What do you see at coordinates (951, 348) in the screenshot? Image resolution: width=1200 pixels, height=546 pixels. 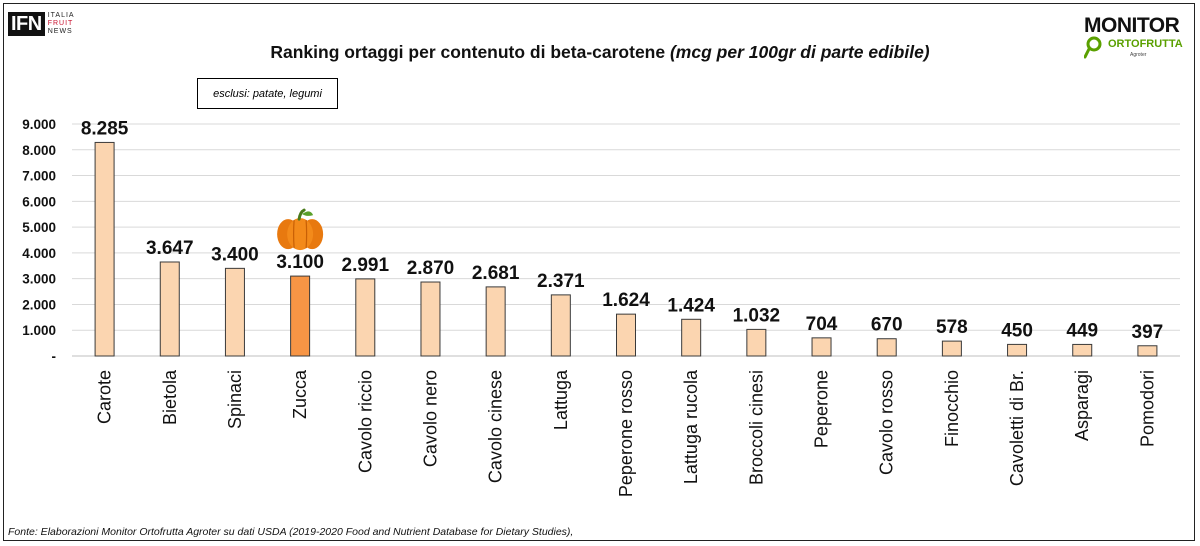 I see `bar-finocchio` at bounding box center [951, 348].